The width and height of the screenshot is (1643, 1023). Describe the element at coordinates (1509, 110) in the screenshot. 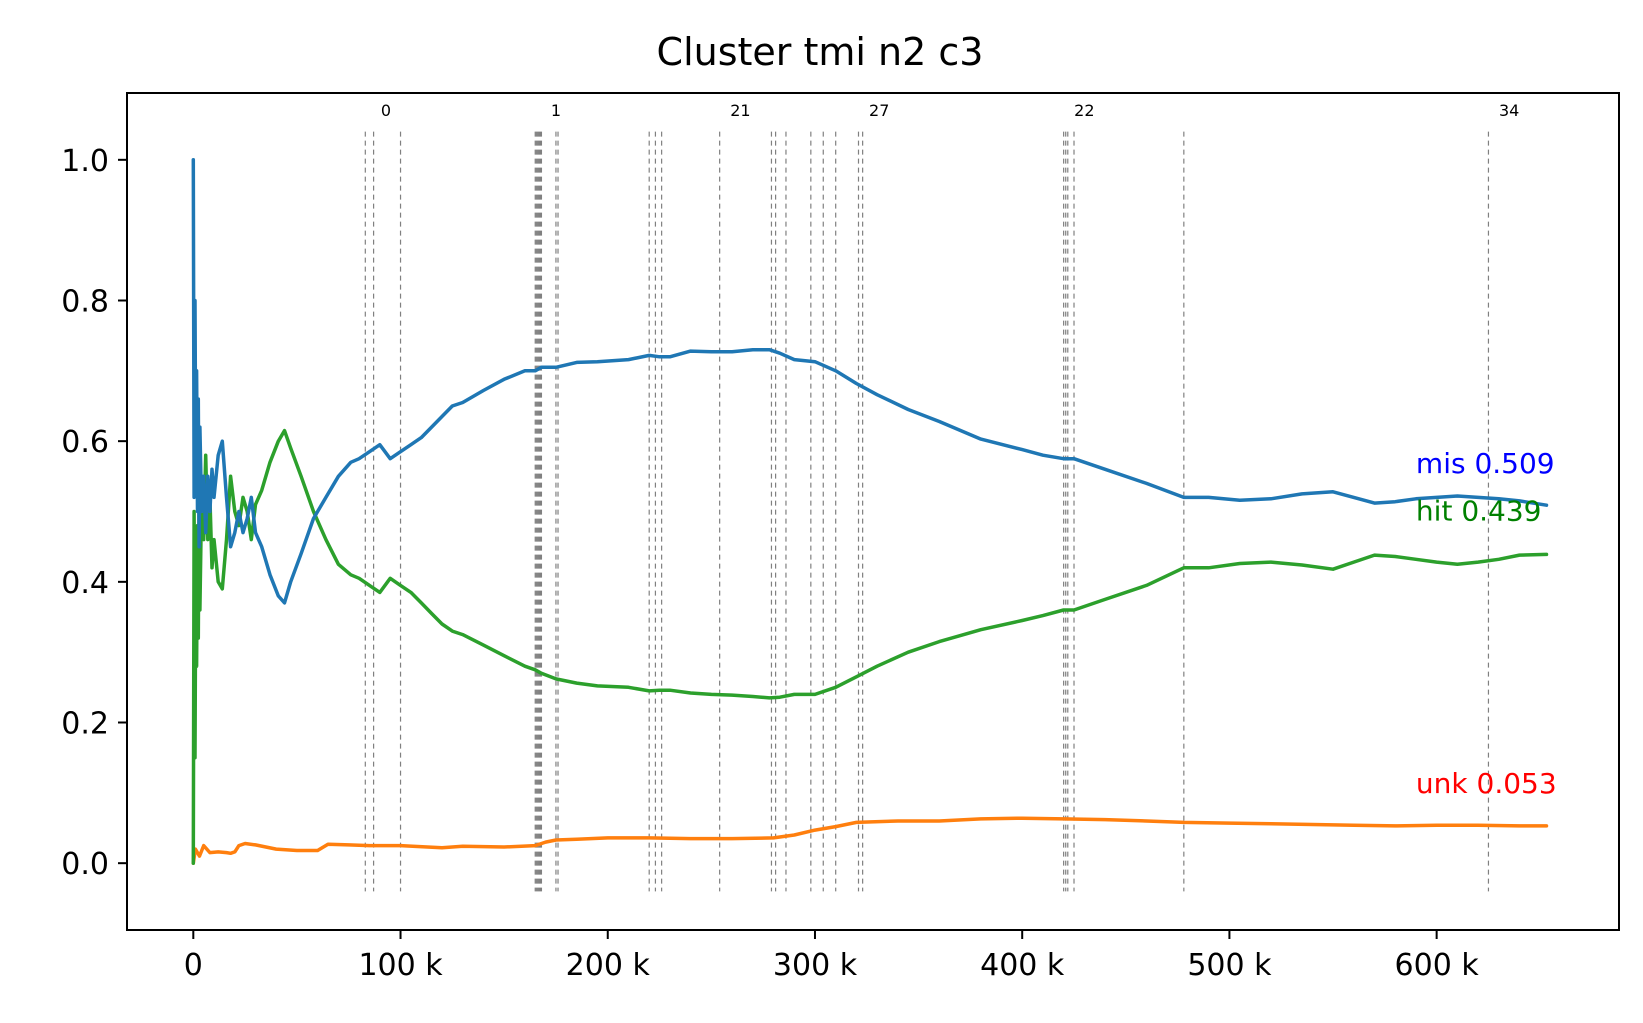

I see `marker-label-5: 34` at that location.